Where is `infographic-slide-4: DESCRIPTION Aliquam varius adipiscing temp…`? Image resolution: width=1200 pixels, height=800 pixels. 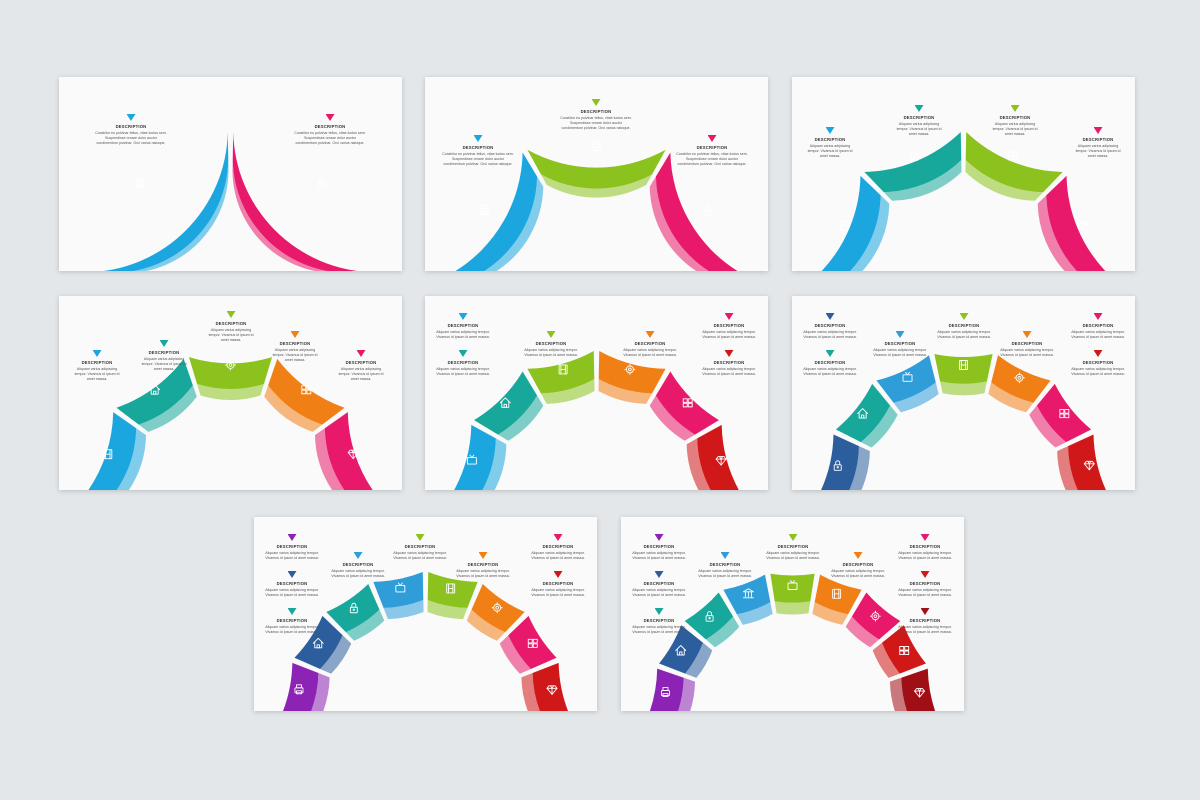
infographic-slide-4: DESCRIPTION Aliquam varius adipiscing temp… is located at coordinates (230, 393).